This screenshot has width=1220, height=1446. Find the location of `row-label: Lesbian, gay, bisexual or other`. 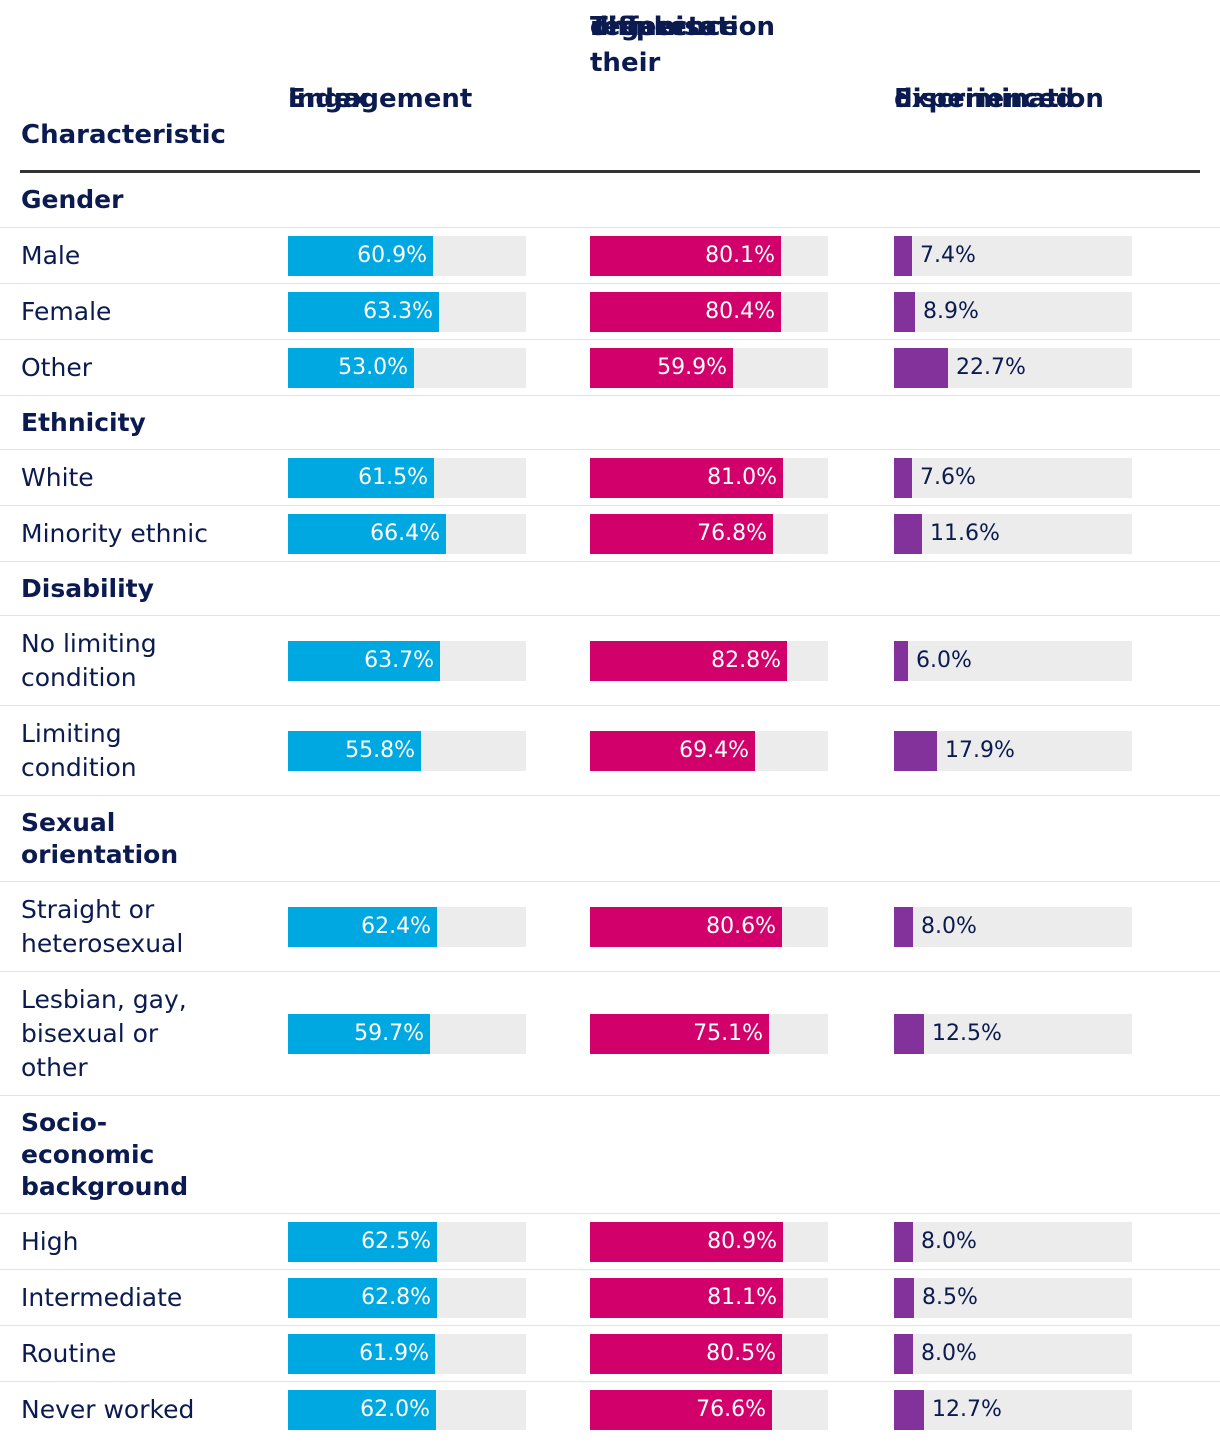

row-label: Lesbian, gay, bisexual or other is located at coordinates (104, 1034).